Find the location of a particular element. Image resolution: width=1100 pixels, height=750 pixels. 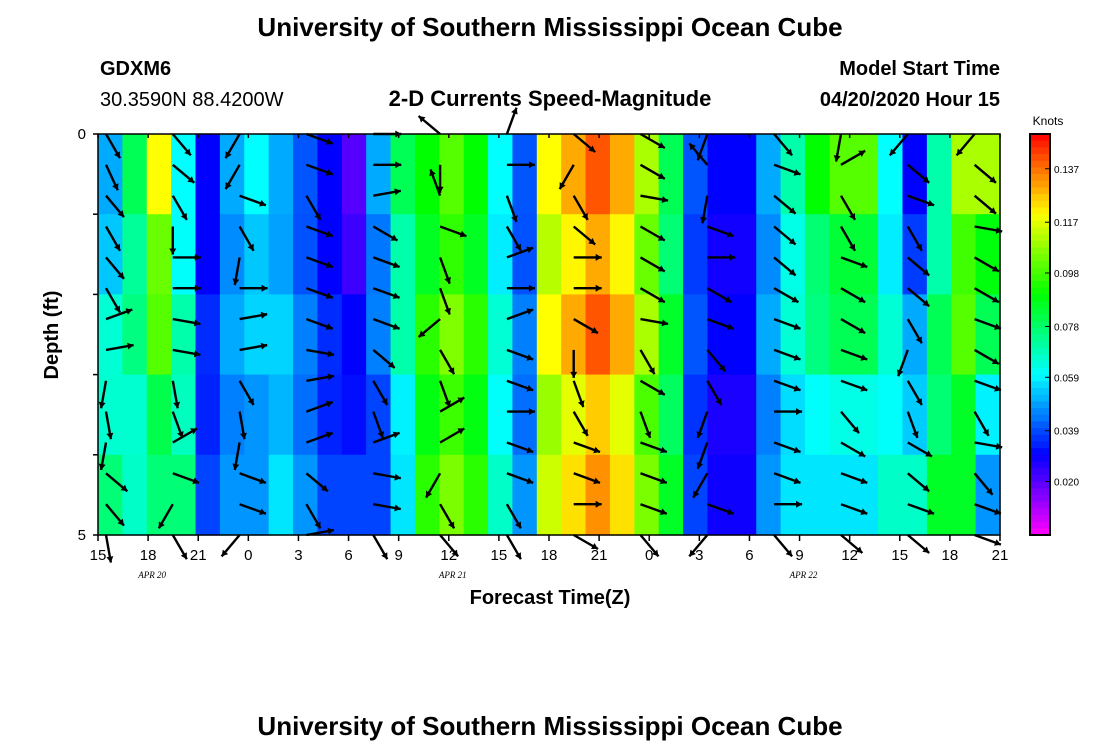

colorbar-tick-label: 0.078 is located at coordinates (1066, 327).